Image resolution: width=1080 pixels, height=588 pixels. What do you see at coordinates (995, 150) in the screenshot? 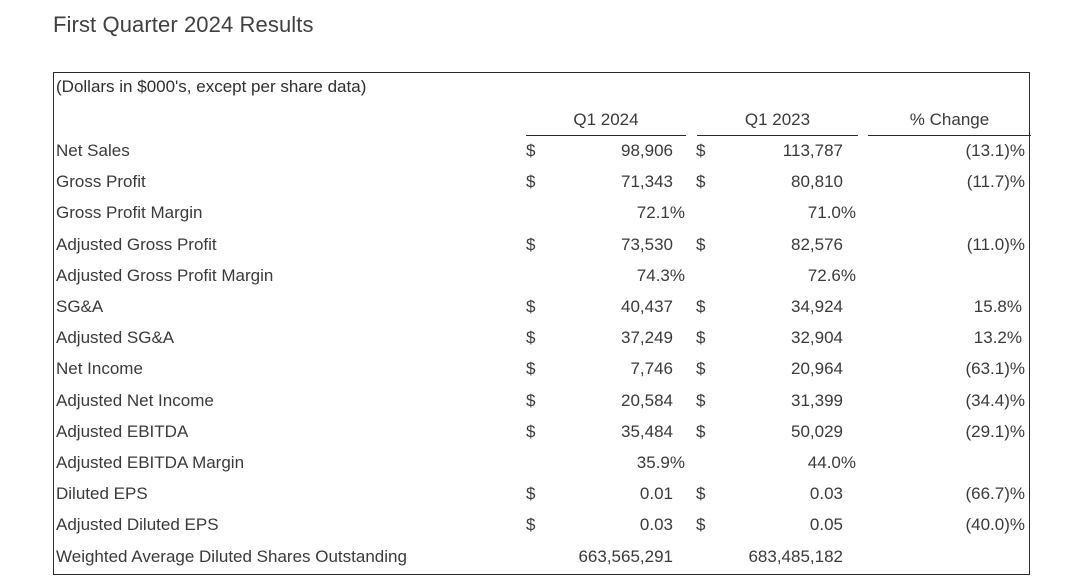
I see `percent-change: (13.1)%` at bounding box center [995, 150].